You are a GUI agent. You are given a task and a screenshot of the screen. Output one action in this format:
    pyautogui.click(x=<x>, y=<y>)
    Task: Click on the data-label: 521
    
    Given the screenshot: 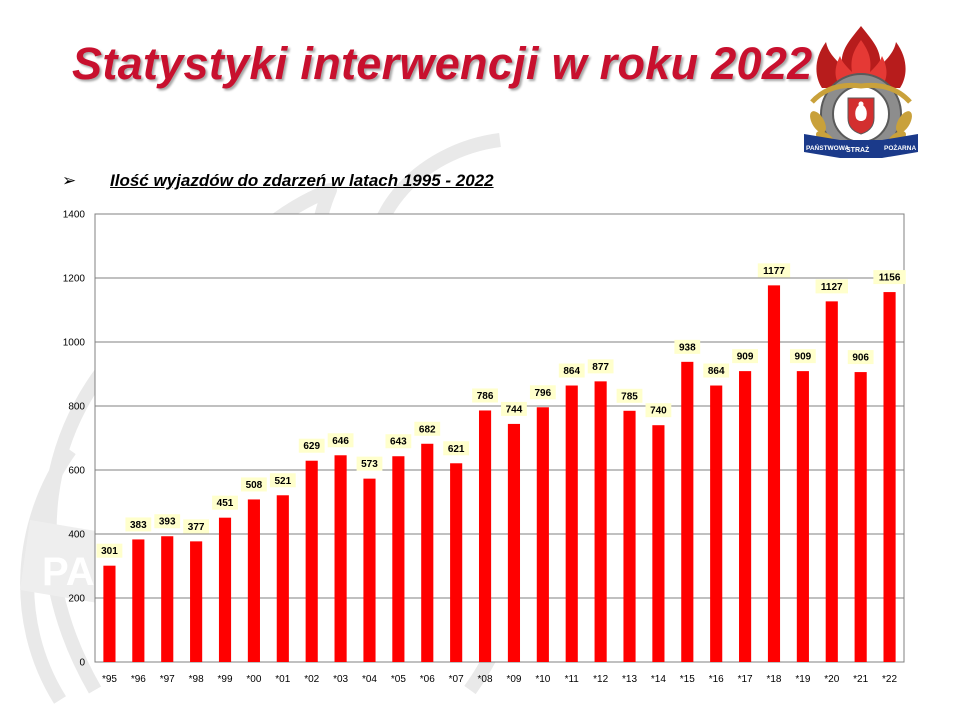 What is the action you would take?
    pyautogui.click(x=282, y=481)
    